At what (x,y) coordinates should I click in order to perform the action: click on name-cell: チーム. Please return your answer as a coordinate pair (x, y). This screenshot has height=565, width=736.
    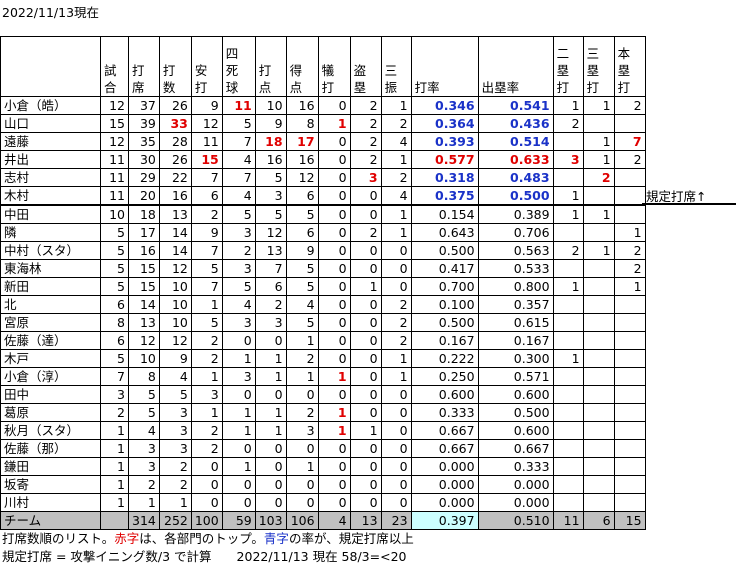
    Looking at the image, I should click on (50, 520).